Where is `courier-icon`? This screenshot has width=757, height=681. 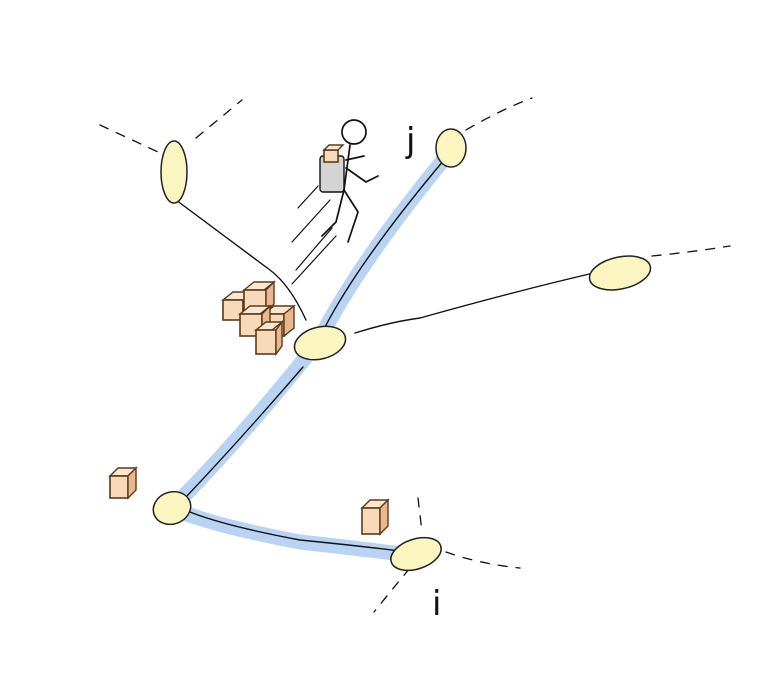 courier-icon is located at coordinates (335, 202).